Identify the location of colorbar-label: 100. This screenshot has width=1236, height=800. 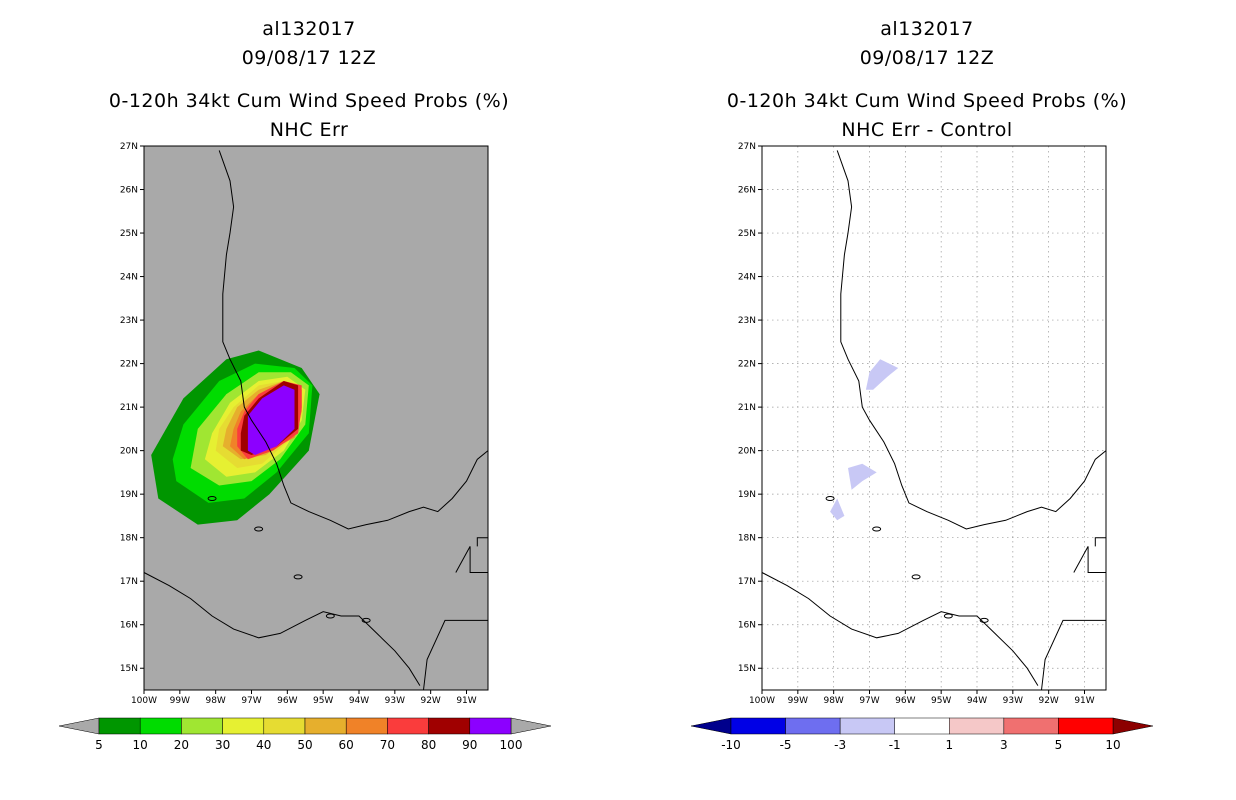
(511, 745).